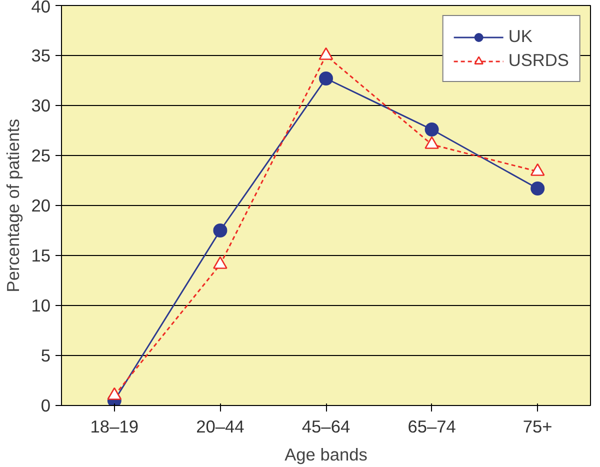  I want to click on y-tick-label: 15, so click(41, 256).